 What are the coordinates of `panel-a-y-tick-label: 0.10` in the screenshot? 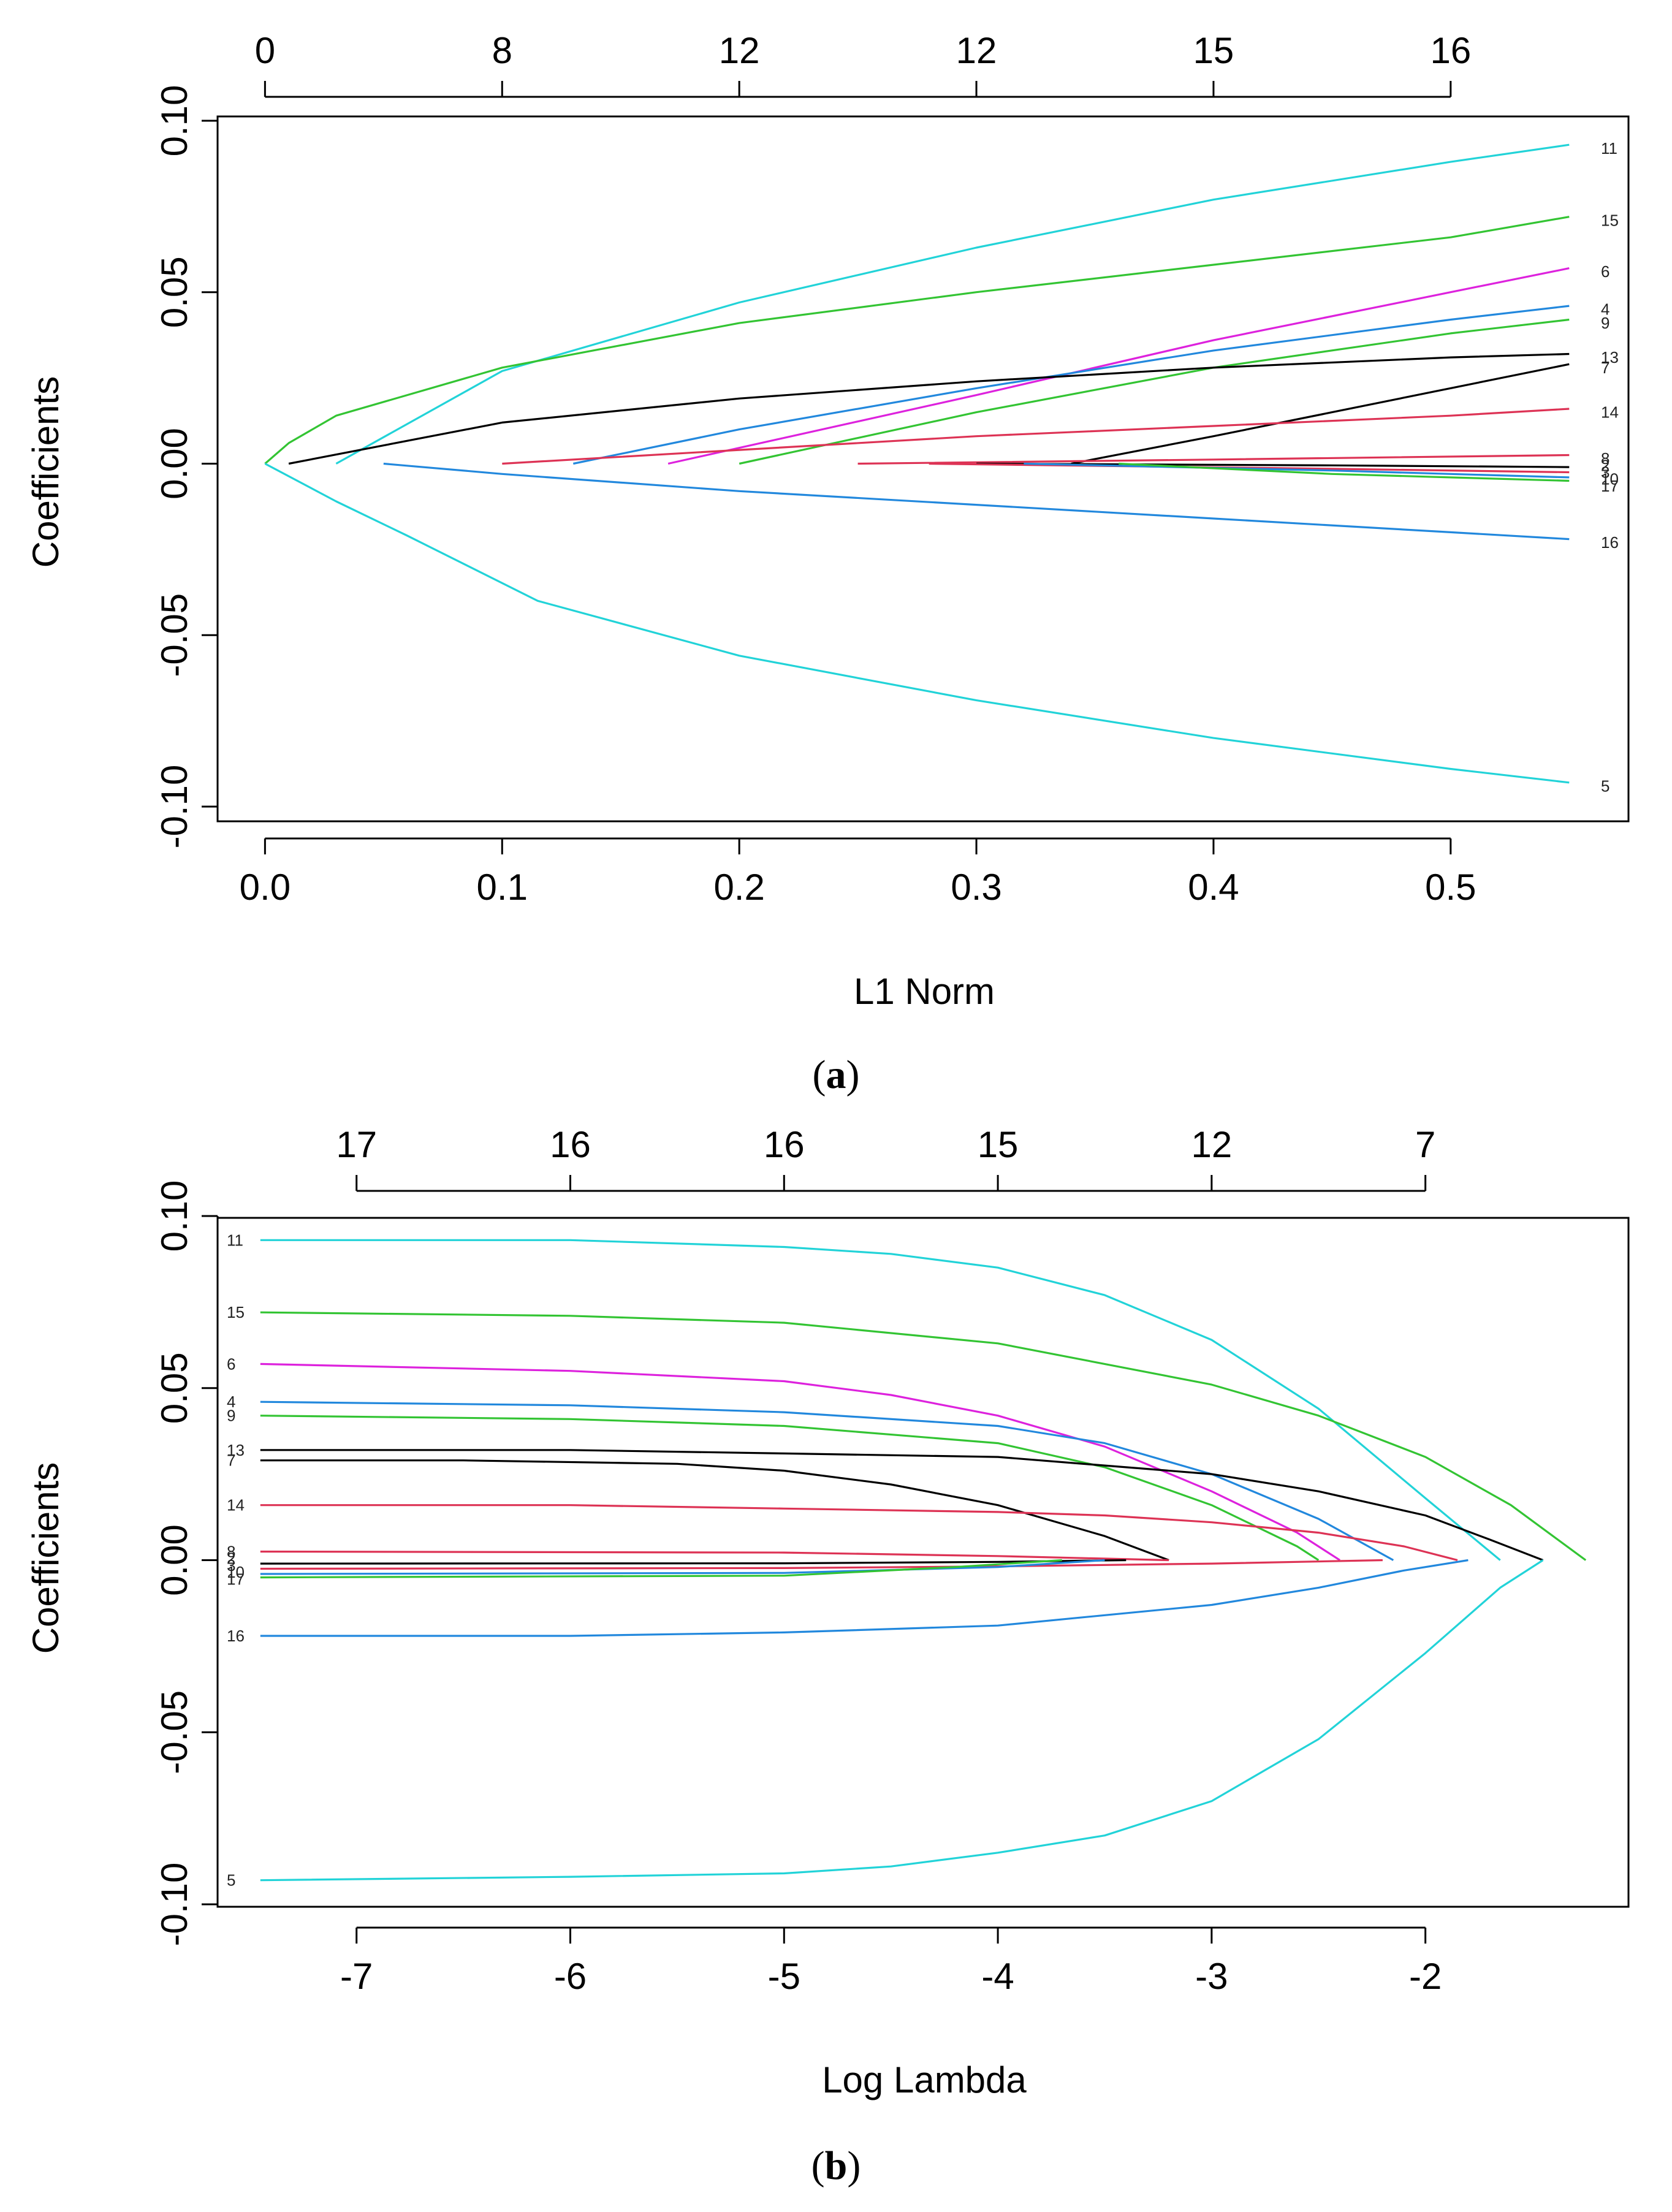 It's located at (174, 121).